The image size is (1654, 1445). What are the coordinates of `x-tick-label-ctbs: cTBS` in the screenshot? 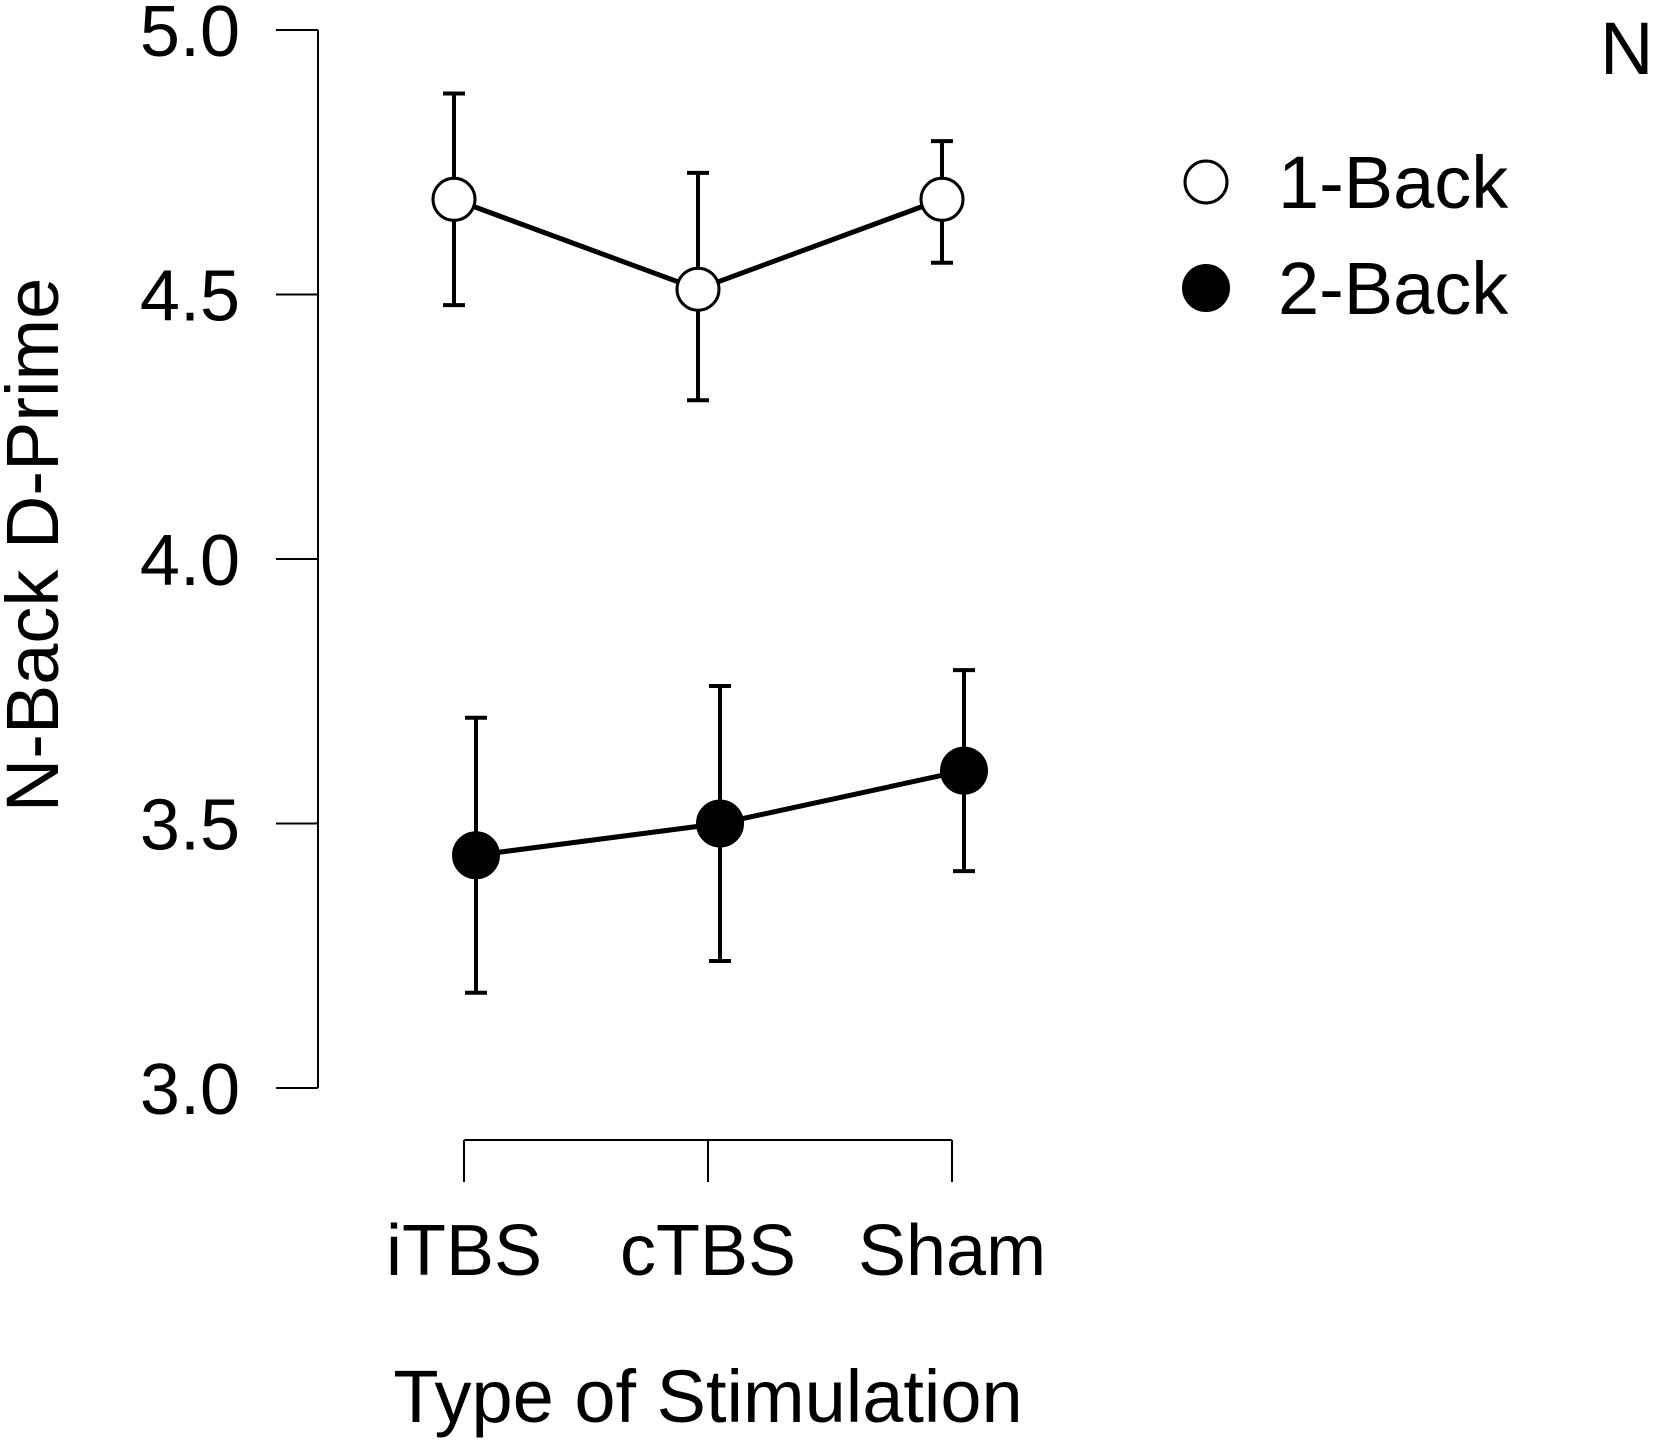 It's located at (708, 1251).